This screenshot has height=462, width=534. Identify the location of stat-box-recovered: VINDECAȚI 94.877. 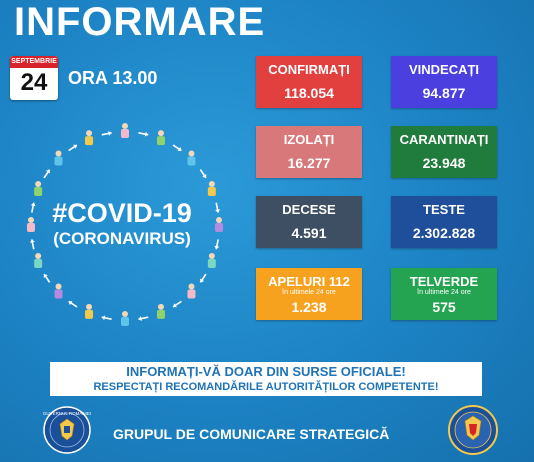
(444, 82).